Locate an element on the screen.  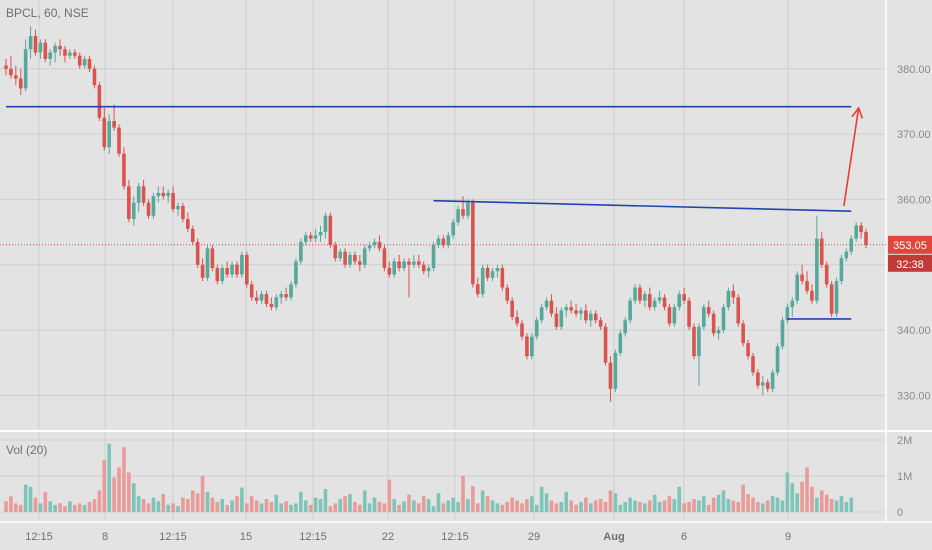
countdown-badge is located at coordinates (910, 263).